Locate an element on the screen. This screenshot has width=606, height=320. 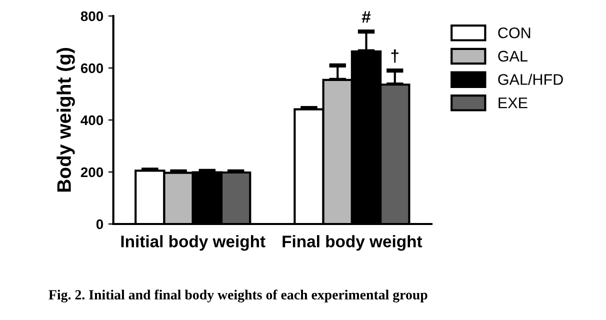
y-tick-label: 0 is located at coordinates (100, 224).